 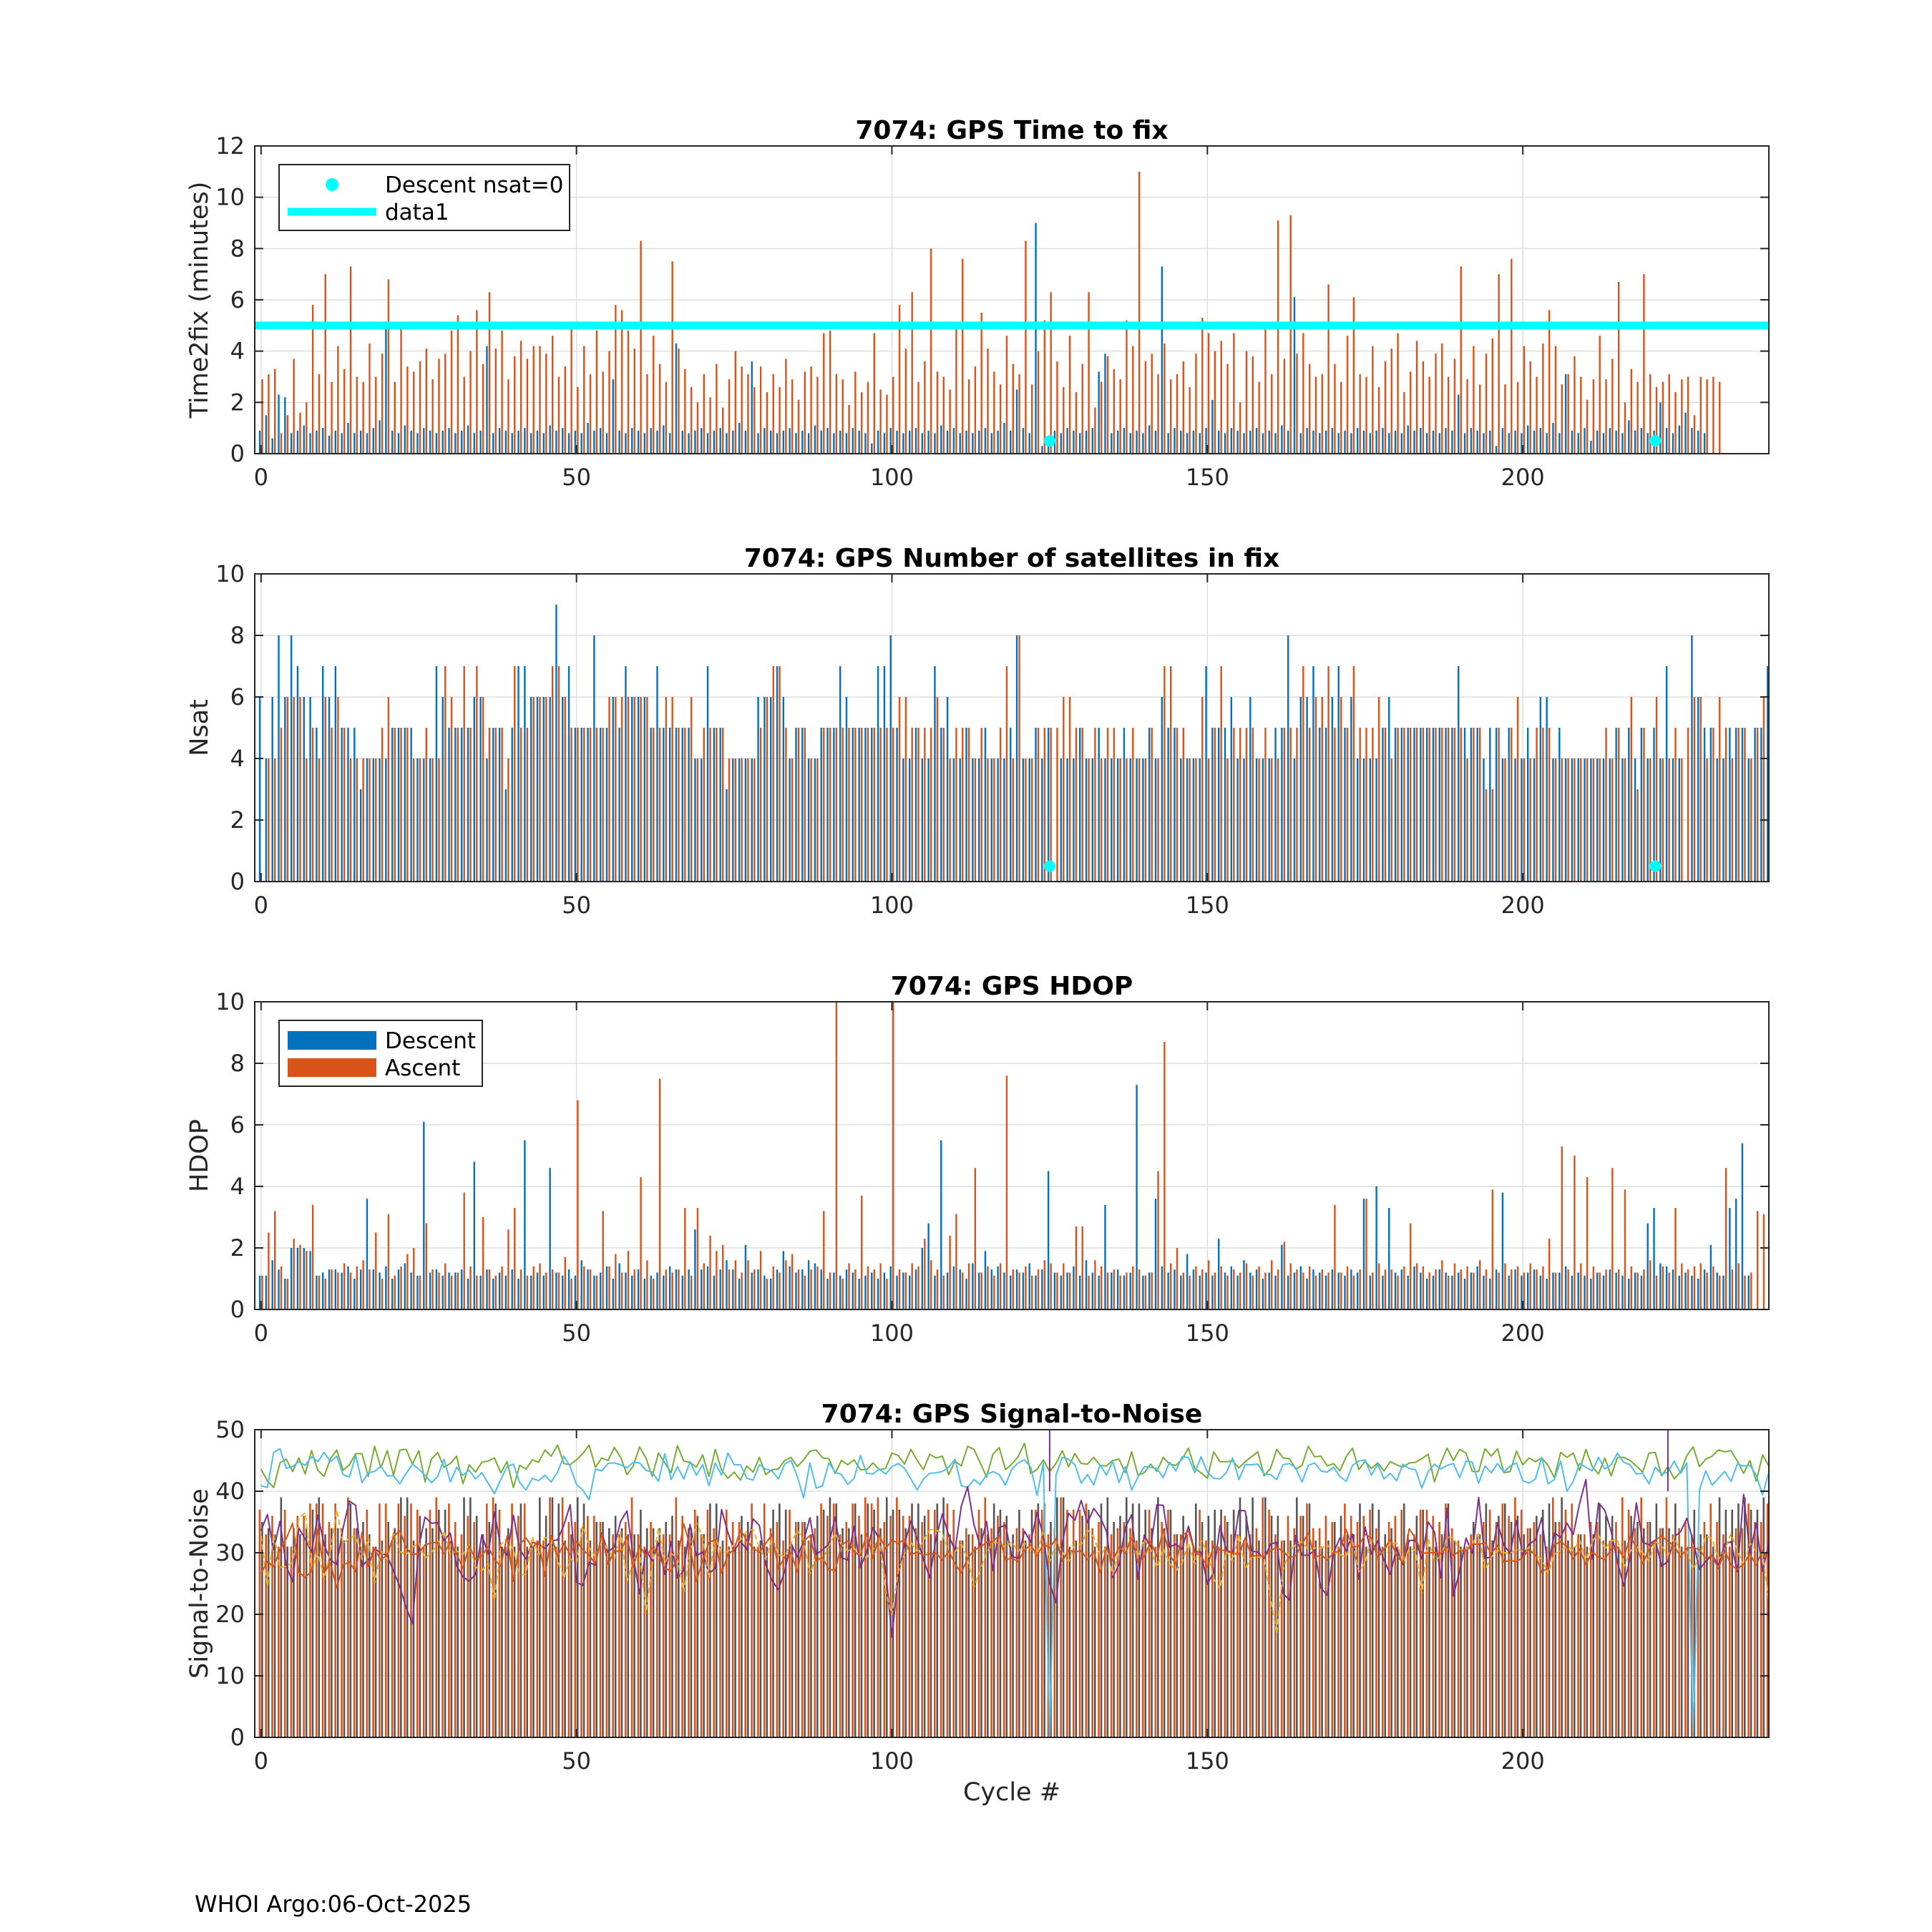 What do you see at coordinates (576, 905) in the screenshot?
I see `x-tick-label: 50` at bounding box center [576, 905].